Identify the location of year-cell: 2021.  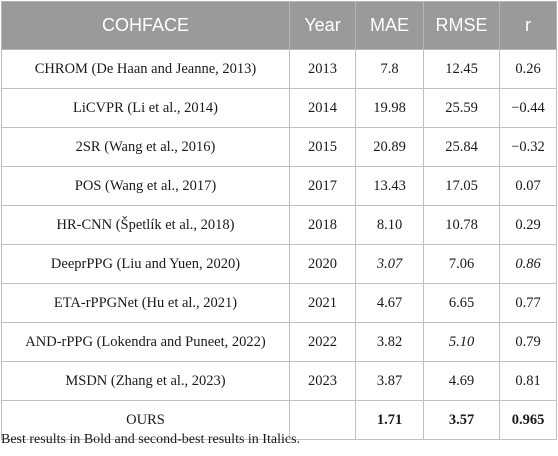
(322, 303).